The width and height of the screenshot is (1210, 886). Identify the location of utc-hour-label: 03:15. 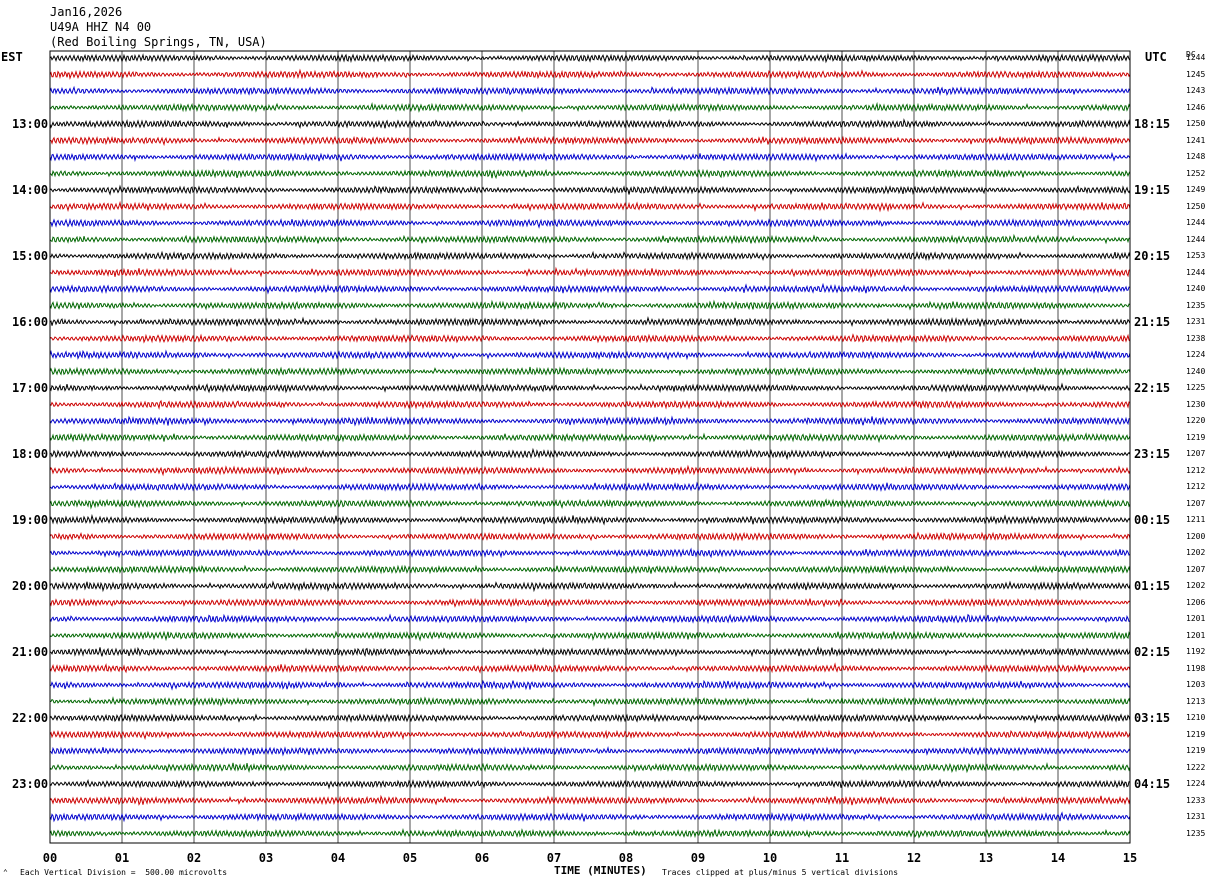
(1152, 718).